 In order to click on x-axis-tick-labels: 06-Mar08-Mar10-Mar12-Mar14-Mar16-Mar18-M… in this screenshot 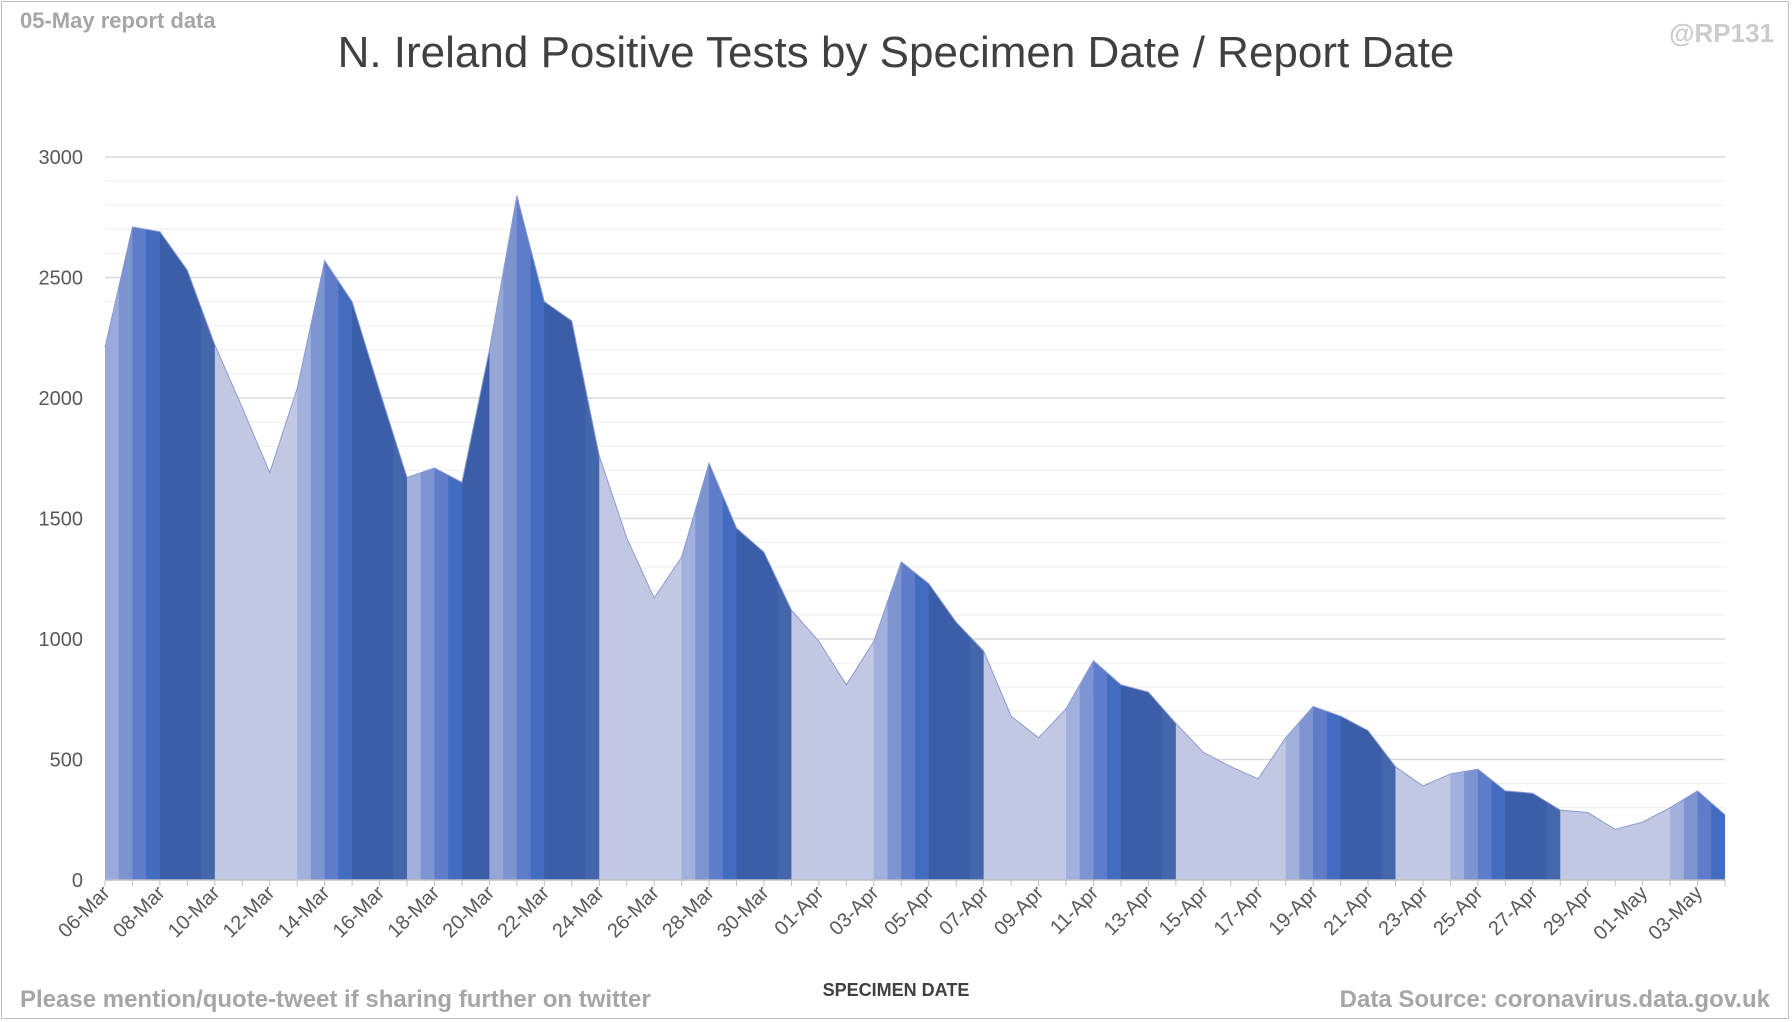, I will do `click(880, 913)`.